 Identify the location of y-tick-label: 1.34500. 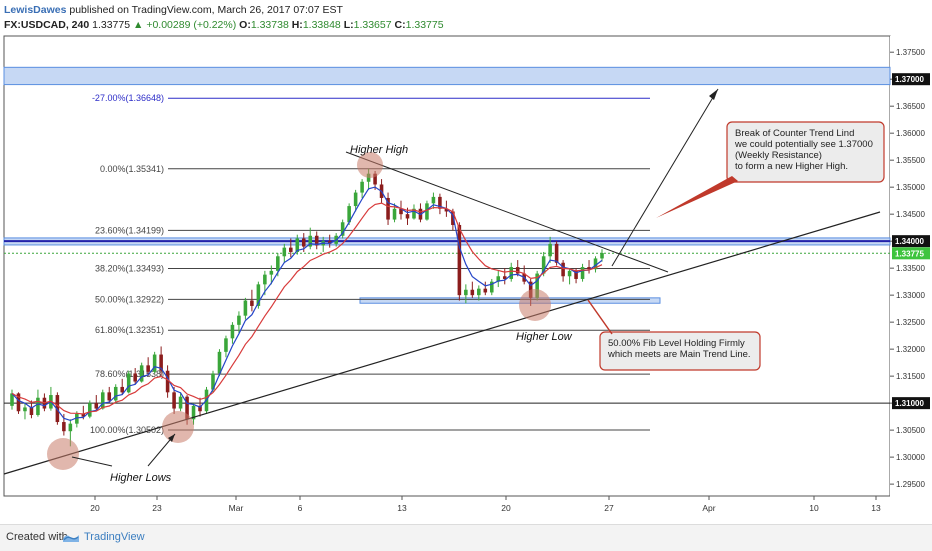
(910, 214).